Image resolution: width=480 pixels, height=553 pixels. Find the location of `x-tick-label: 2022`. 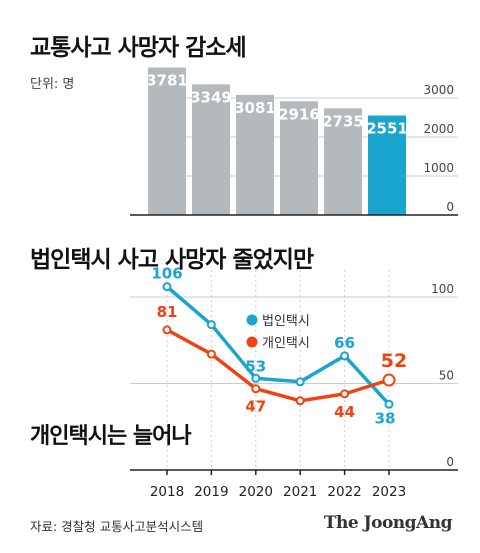

x-tick-label: 2022 is located at coordinates (344, 492).